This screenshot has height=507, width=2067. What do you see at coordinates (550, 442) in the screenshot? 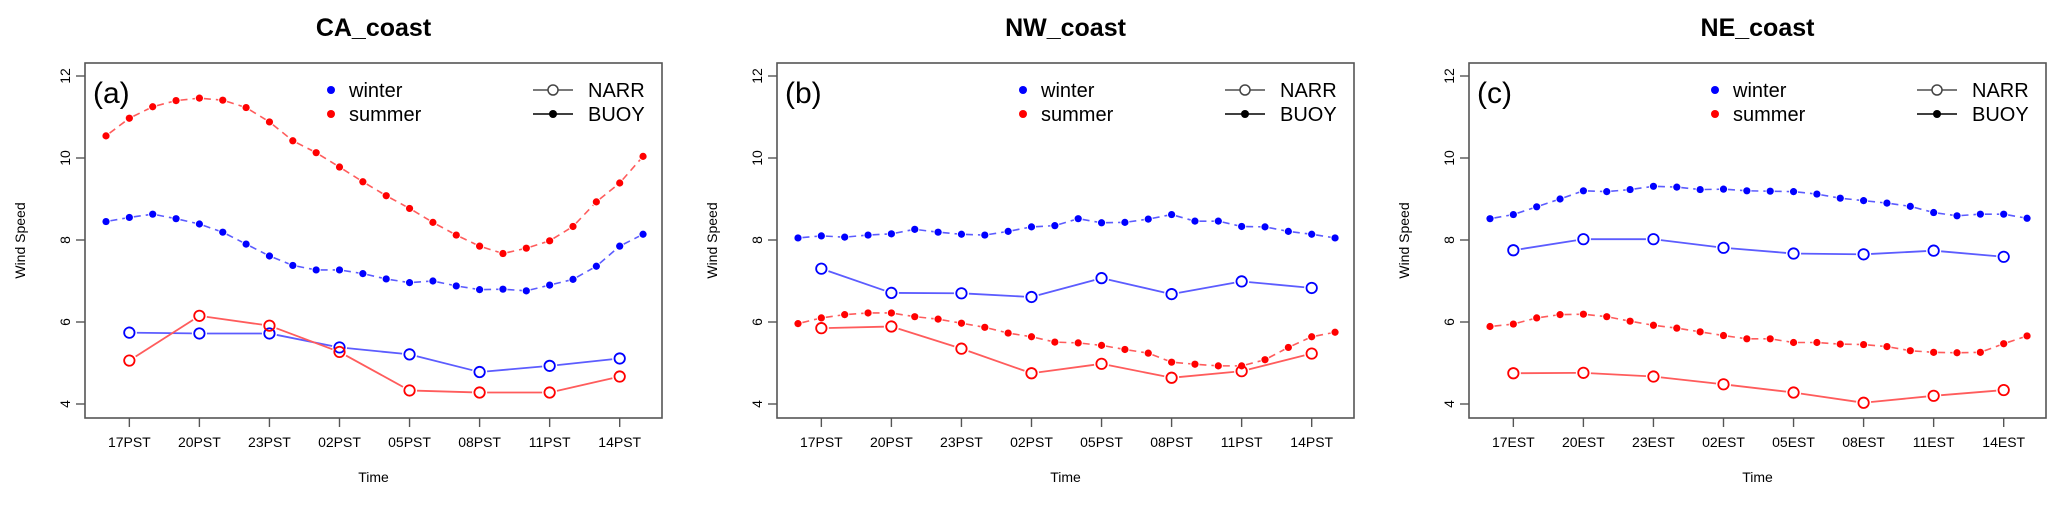
I see `x-tick-label: 11PST` at bounding box center [550, 442].